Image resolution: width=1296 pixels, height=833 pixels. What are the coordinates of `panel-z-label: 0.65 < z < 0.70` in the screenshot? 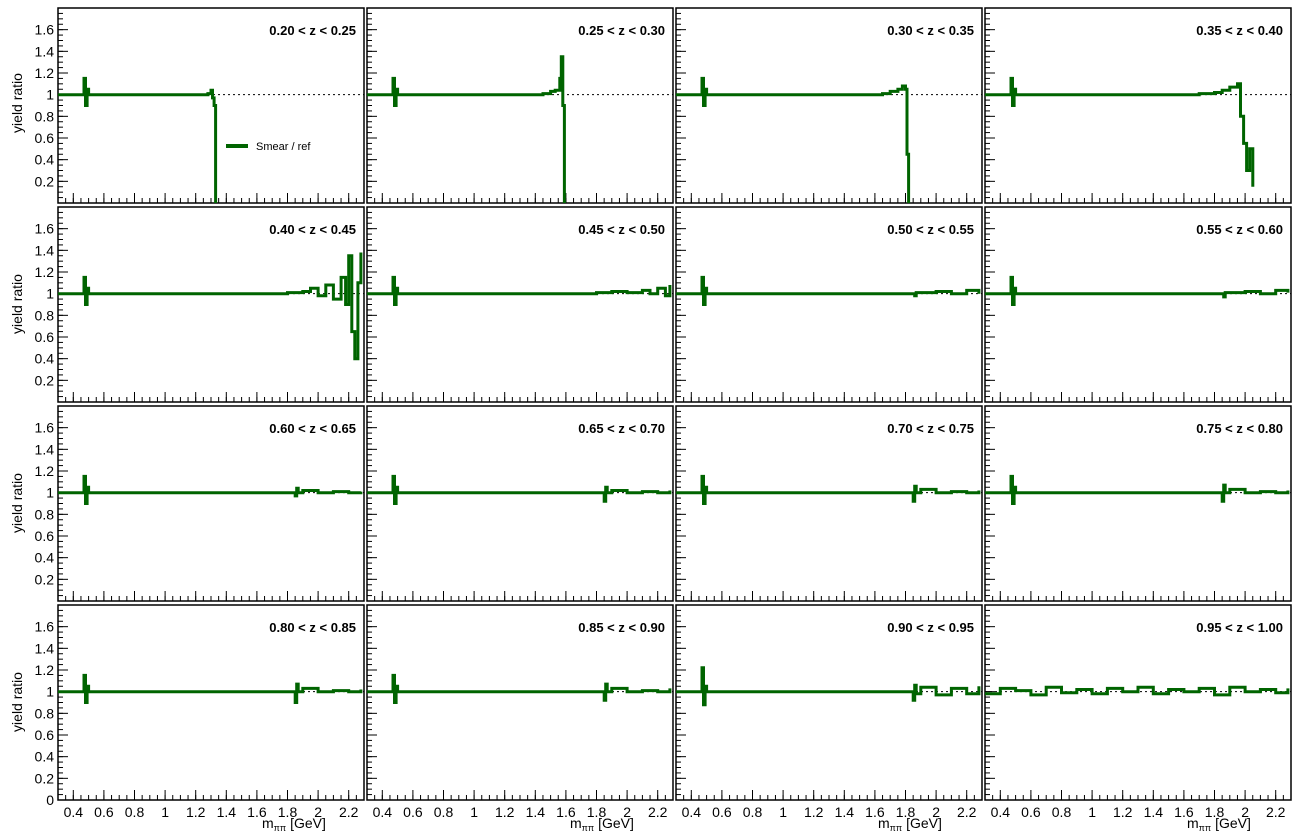 It's located at (621, 428).